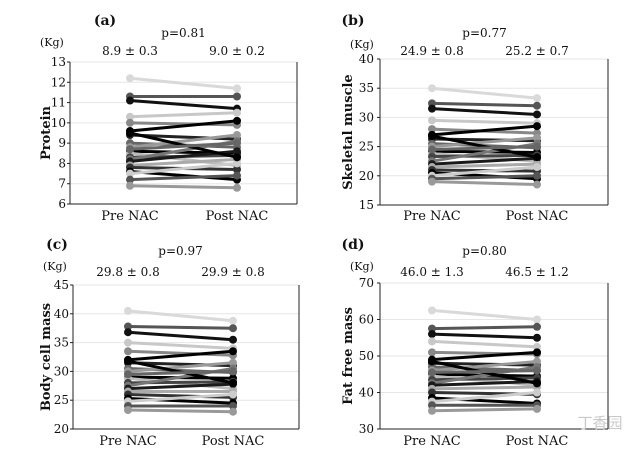 Image resolution: width=640 pixels, height=460 pixels. What do you see at coordinates (58, 62) in the screenshot?
I see `y-tick-label: 13` at bounding box center [58, 62].